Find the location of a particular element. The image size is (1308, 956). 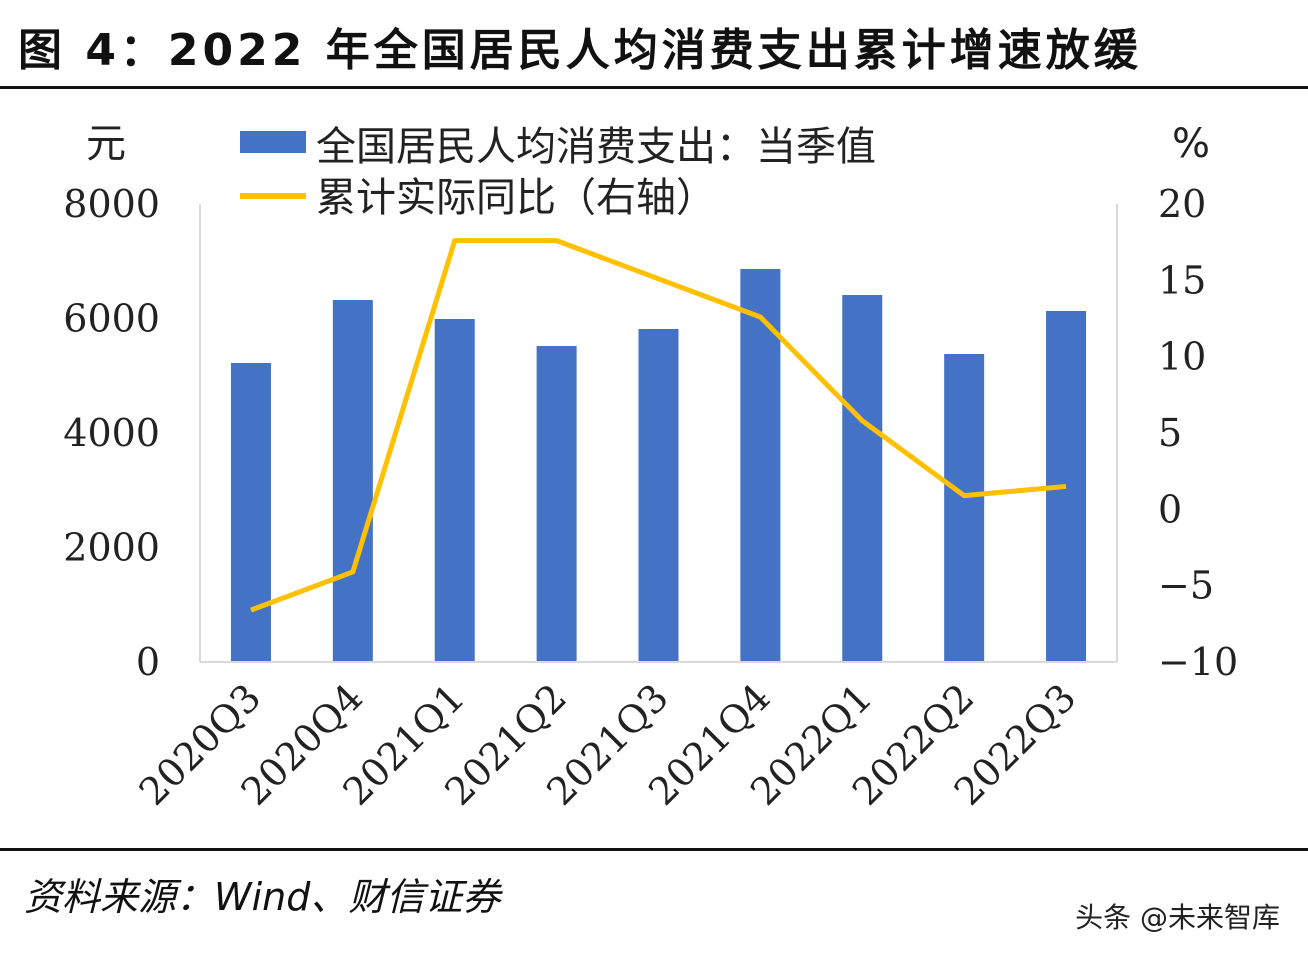

left-tick-label: 2000 is located at coordinates (111, 548).